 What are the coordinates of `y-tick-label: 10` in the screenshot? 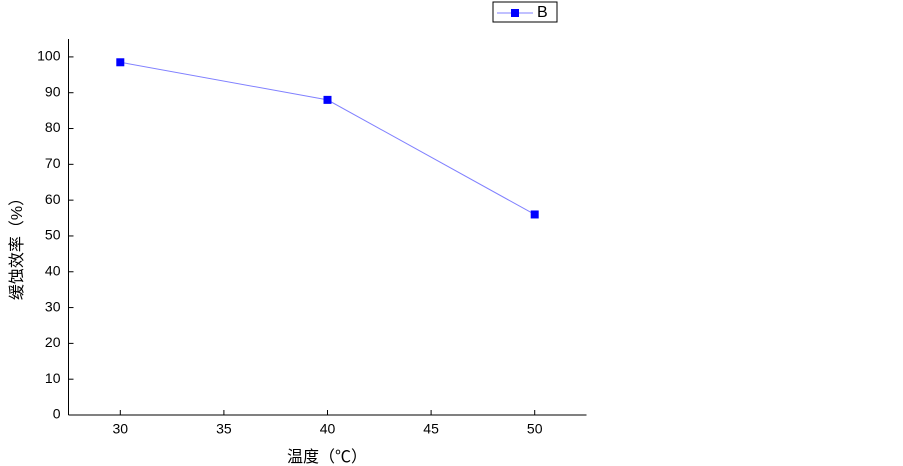 It's located at (53, 378).